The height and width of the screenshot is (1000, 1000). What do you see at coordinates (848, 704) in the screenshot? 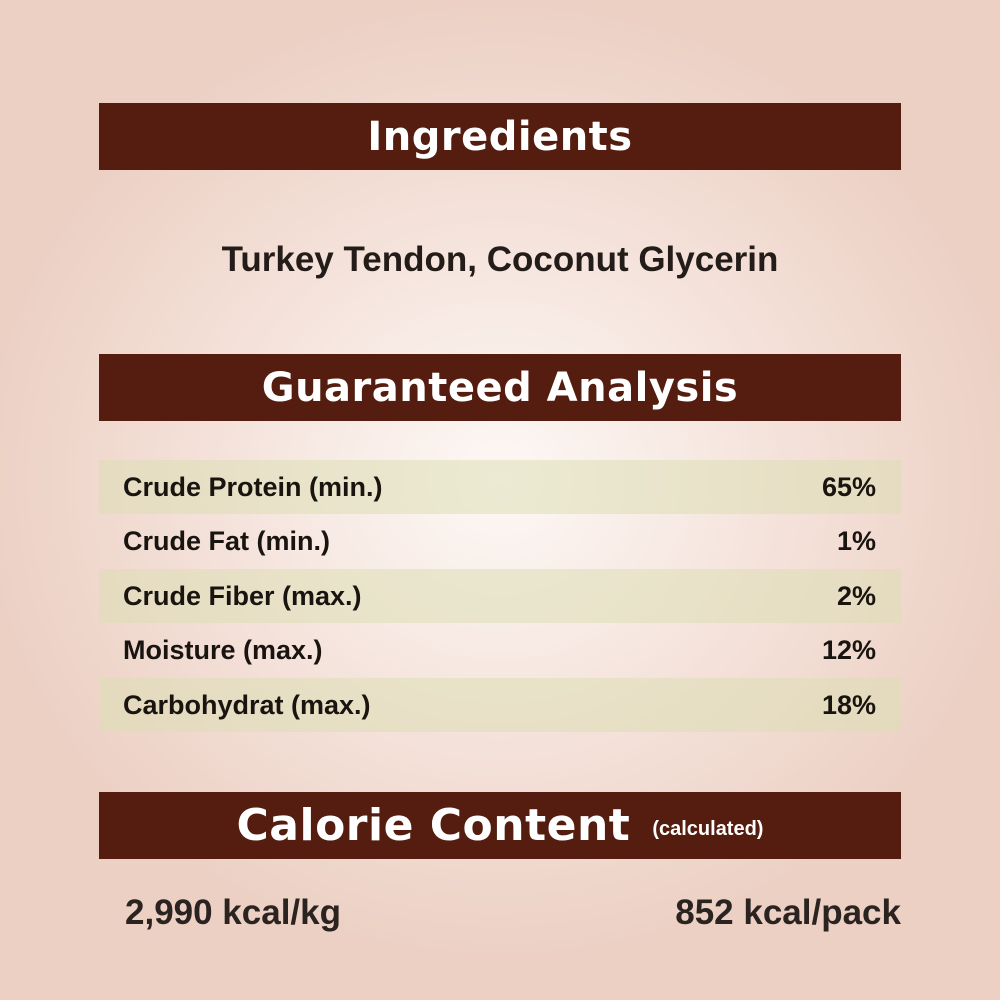
I see `row-value: 18%` at bounding box center [848, 704].